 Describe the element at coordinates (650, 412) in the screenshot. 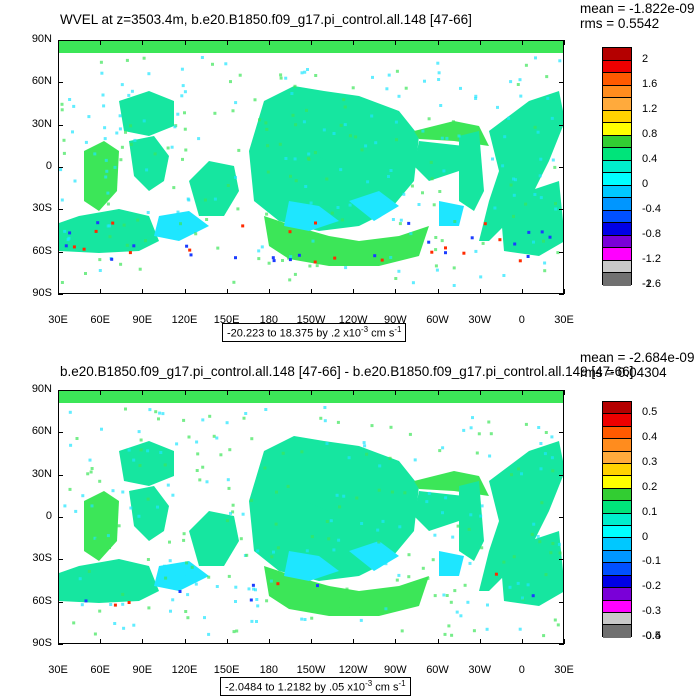

I see `colorbar-label: 0.5` at that location.